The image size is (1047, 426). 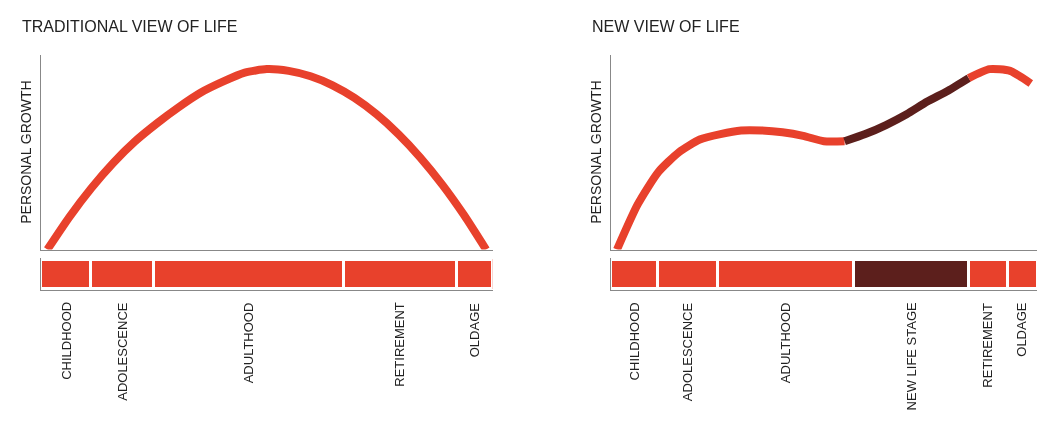 What do you see at coordinates (130, 26) in the screenshot?
I see `chart-title: TRADITIONAL VIEW OF LIFE` at bounding box center [130, 26].